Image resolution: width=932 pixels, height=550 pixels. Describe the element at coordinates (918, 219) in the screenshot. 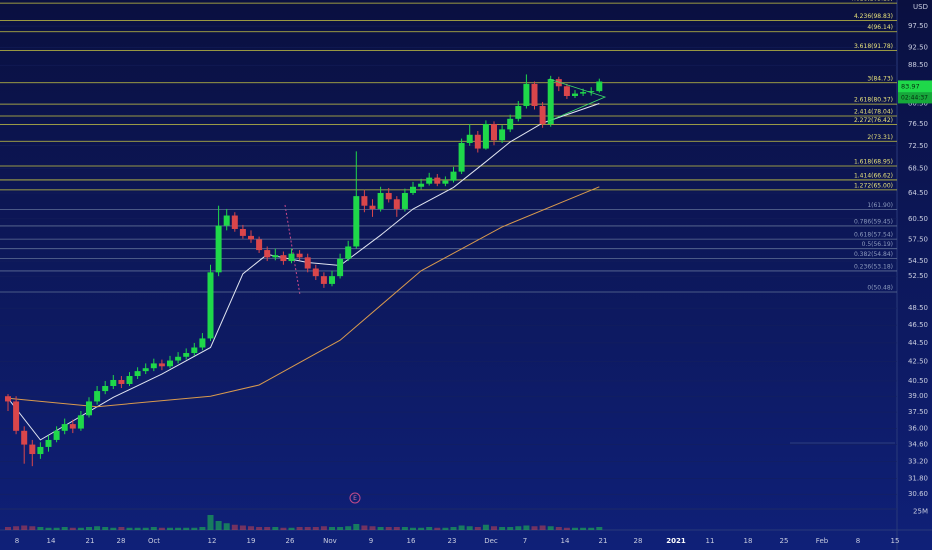

I see `y-tick-label: 60.50` at that location.